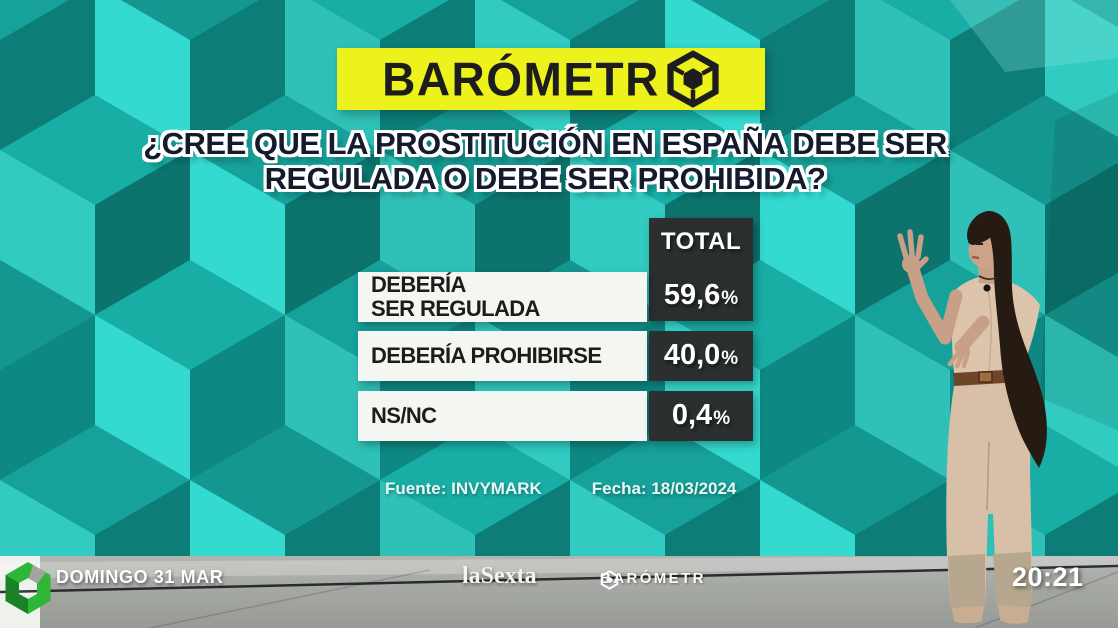 This screenshot has width=1118, height=628. I want to click on presenter-figure, so click(972, 417).